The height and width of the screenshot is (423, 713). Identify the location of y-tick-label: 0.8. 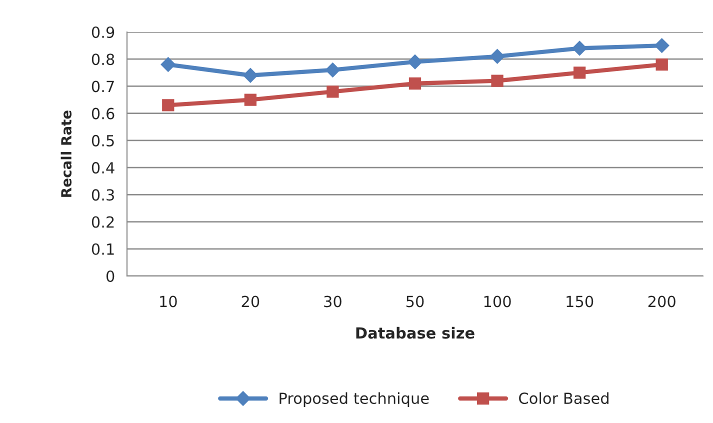
(103, 60).